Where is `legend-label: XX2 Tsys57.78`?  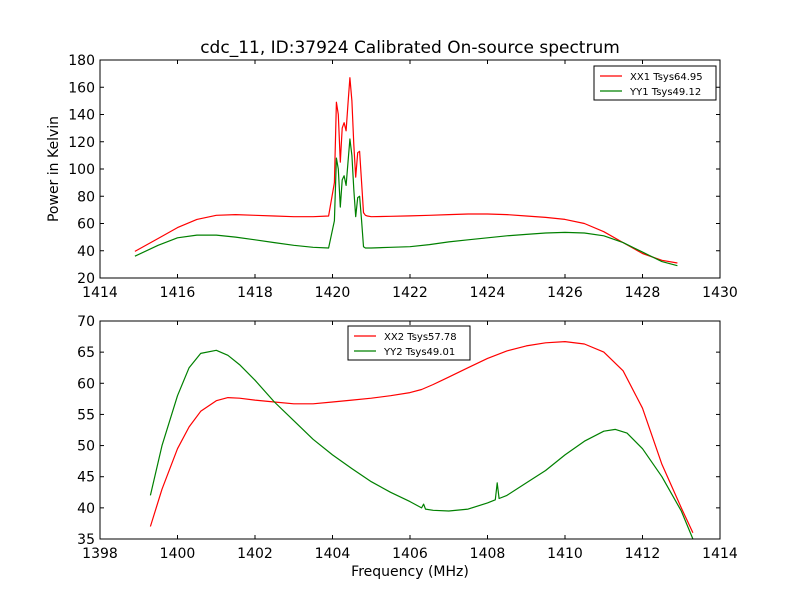 legend-label: XX2 Tsys57.78 is located at coordinates (420, 337).